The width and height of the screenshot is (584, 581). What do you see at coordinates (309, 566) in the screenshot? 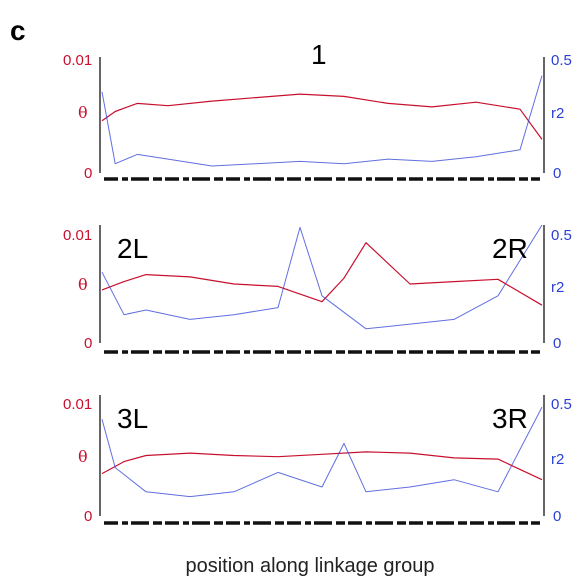
I see `x-axis-label: position along linkage group` at bounding box center [309, 566].